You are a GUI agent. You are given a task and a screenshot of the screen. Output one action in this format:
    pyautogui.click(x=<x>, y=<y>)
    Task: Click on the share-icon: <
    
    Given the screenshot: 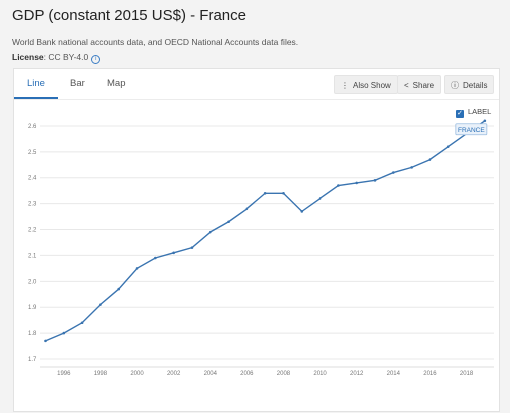 What is the action you would take?
    pyautogui.click(x=406, y=85)
    